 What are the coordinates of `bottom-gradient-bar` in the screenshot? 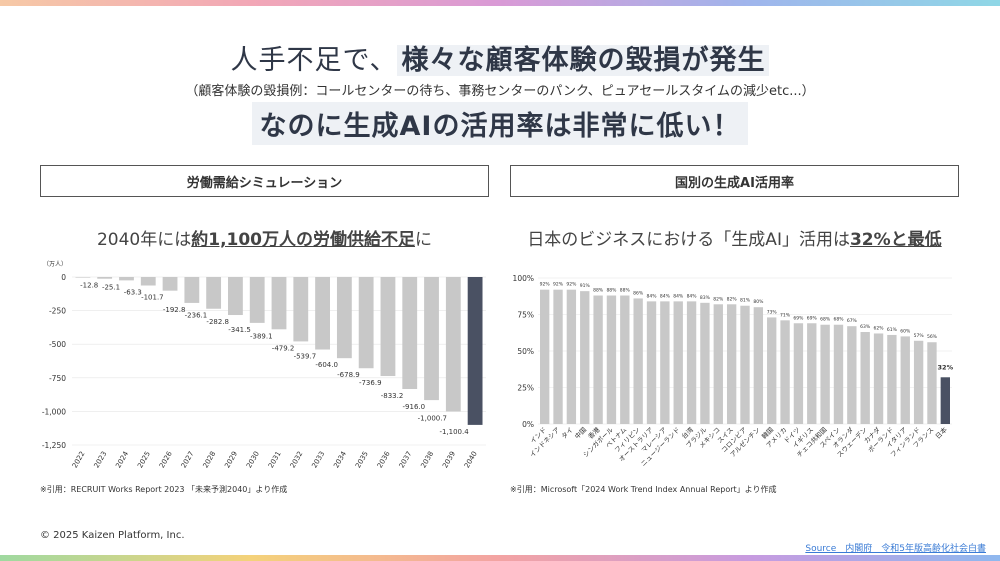 It's located at (500, 558).